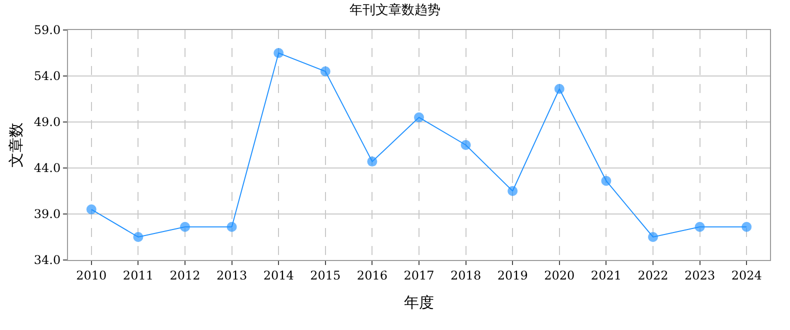 The image size is (790, 330). What do you see at coordinates (419, 275) in the screenshot?
I see `x-tick-label: 2017` at bounding box center [419, 275].